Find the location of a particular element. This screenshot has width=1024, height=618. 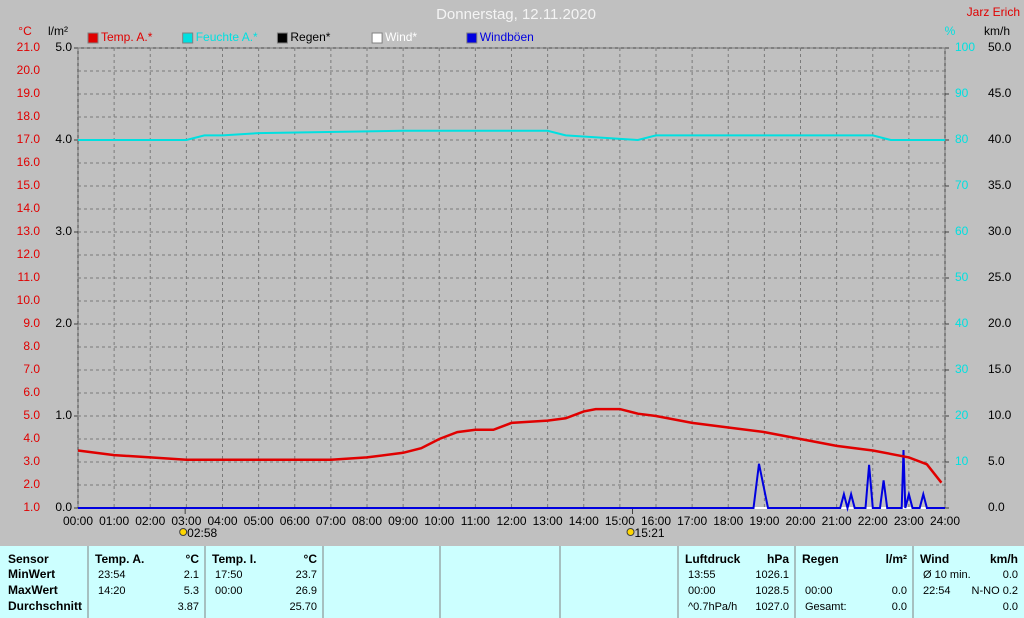

y-tick-label: 100 is located at coordinates (965, 47).